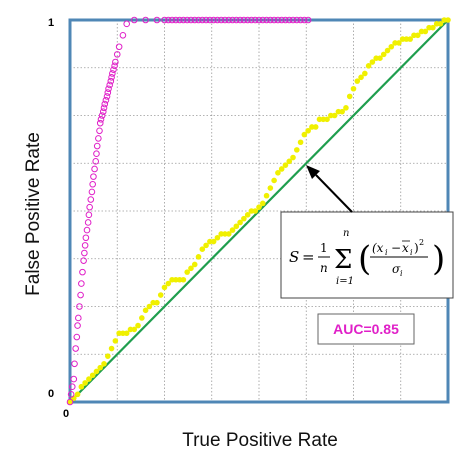 Image resolution: width=457 pixels, height=449 pixels. I want to click on x-axis-label: True Positive Rate, so click(260, 439).